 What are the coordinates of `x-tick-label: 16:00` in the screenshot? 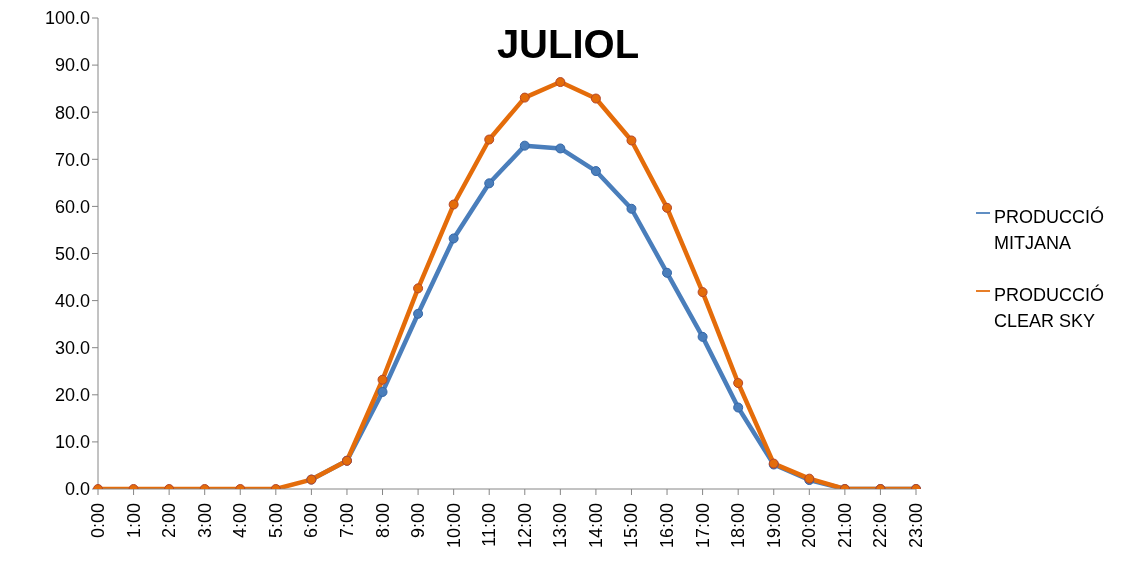 It's located at (667, 526).